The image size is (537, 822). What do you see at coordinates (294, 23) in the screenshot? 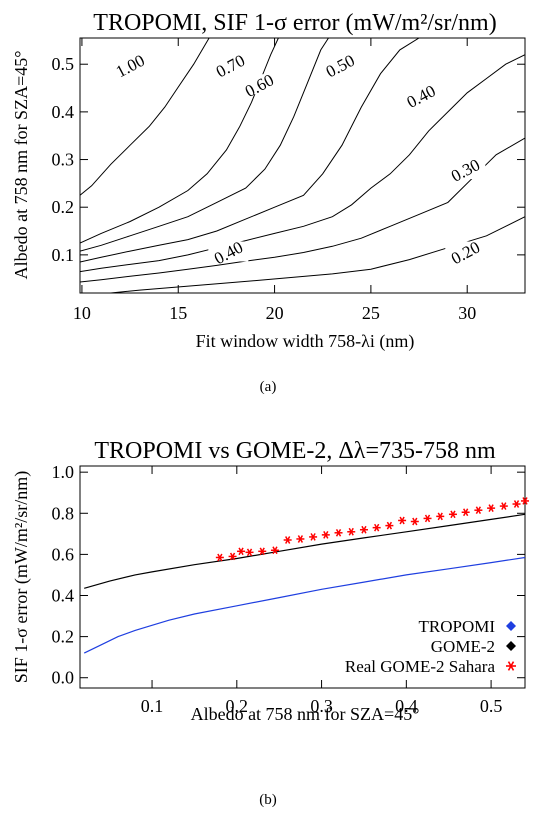
I see `panel-a-title: TROPOMI, SIF 1-σ error (mW/m²/sr/nm)` at bounding box center [294, 23].